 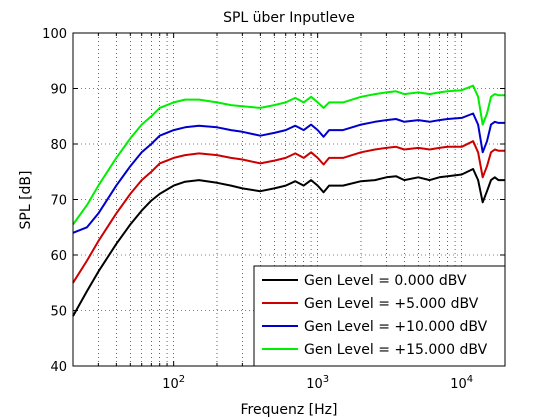 What do you see at coordinates (58, 90) in the screenshot?
I see `y-tick-label: 90` at bounding box center [58, 90].